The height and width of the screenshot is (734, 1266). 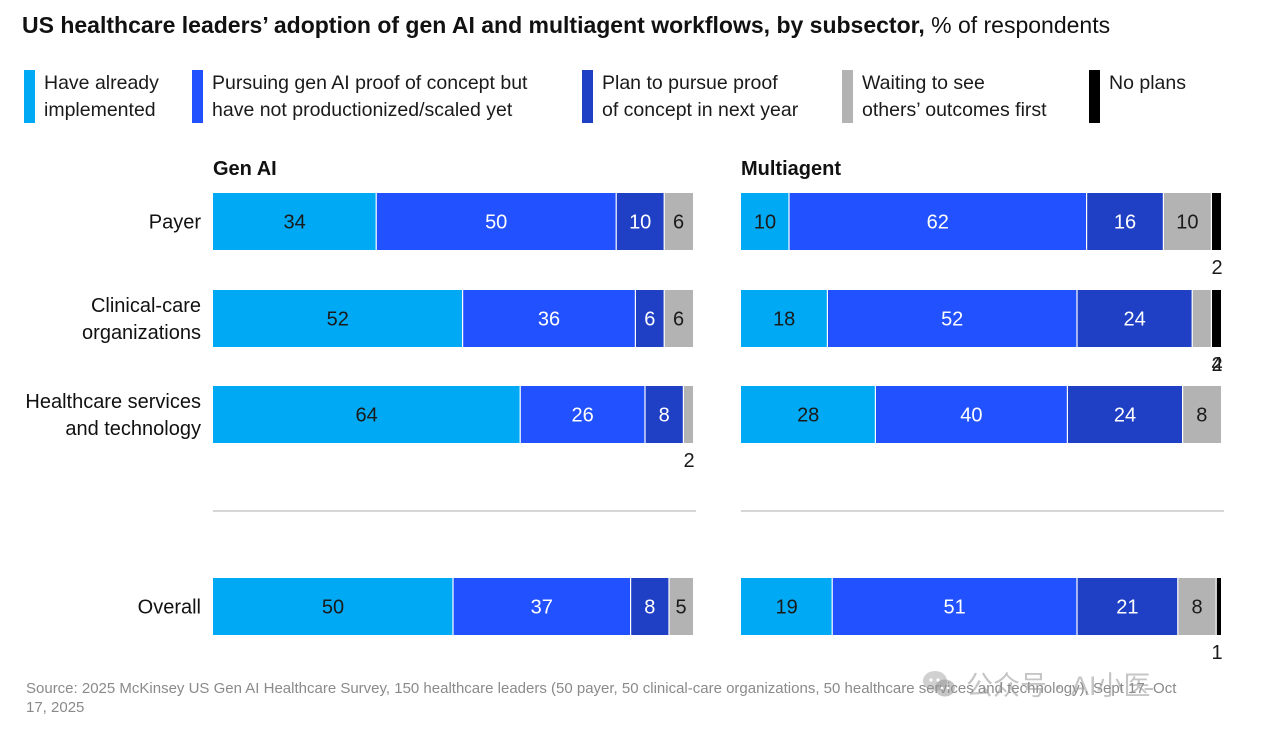 I want to click on data-label: 51, so click(x=954, y=608).